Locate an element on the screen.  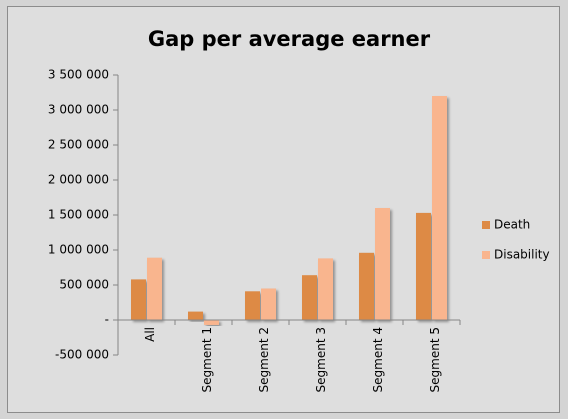
y-tick-label: 500 000 is located at coordinates (84, 285).